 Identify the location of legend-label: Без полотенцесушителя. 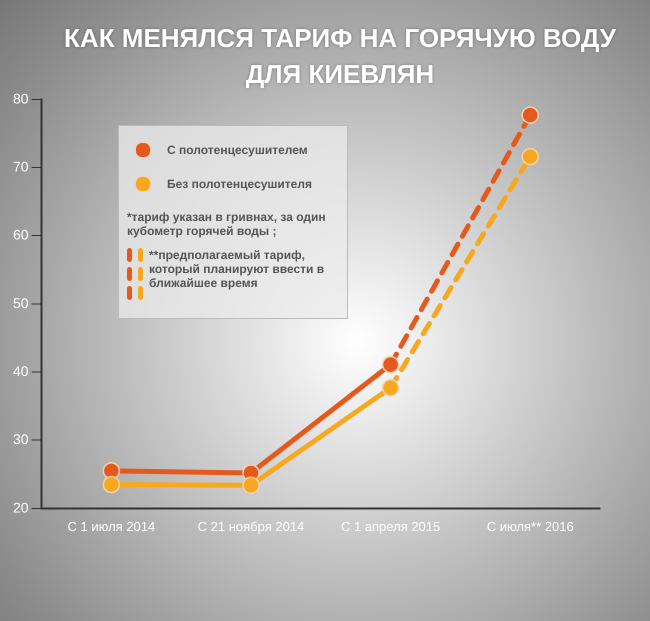
(239, 184).